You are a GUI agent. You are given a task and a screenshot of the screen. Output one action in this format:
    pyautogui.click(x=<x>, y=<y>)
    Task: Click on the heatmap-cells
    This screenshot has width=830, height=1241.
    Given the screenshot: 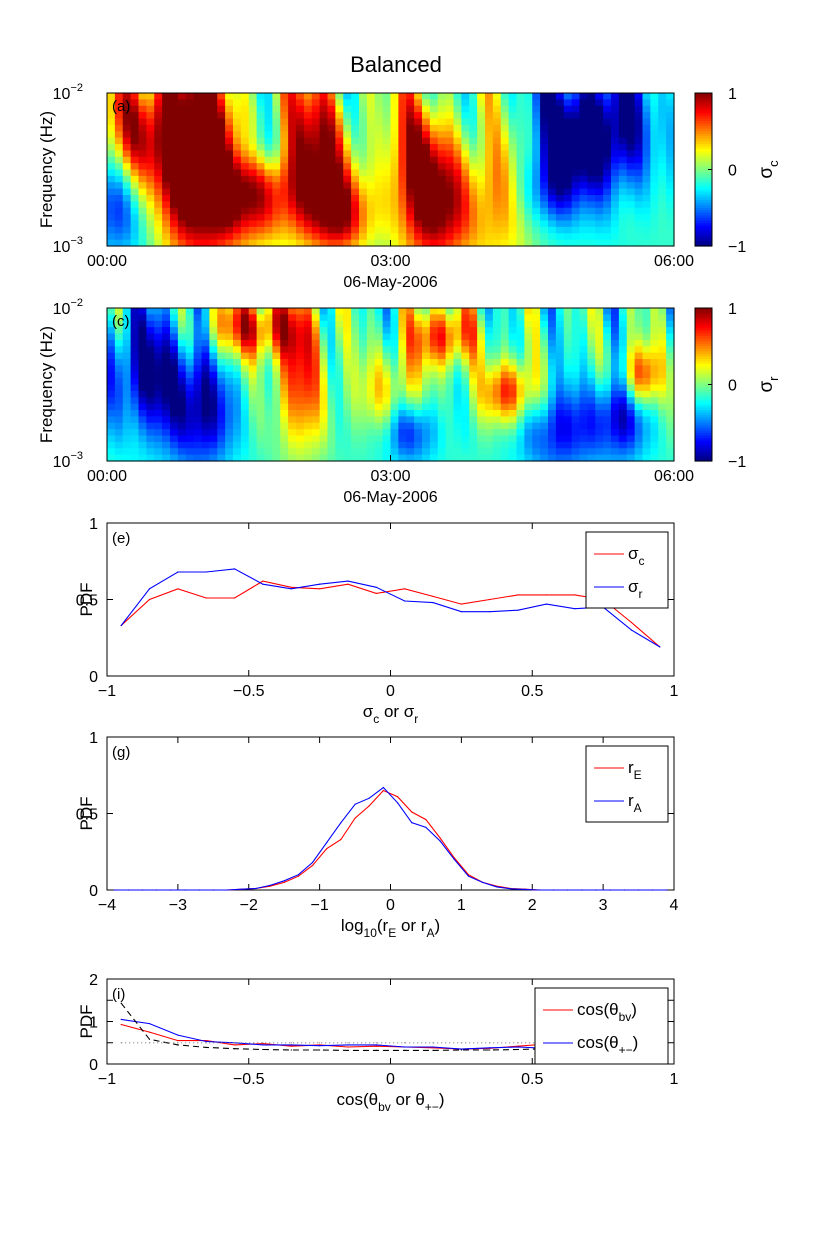 What is the action you would take?
    pyautogui.click(x=391, y=385)
    